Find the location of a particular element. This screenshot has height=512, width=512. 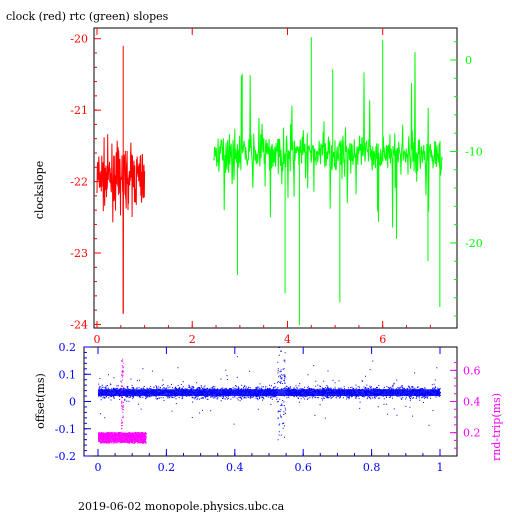

bottom-left-tick-label: 0 is located at coordinates (72, 402).